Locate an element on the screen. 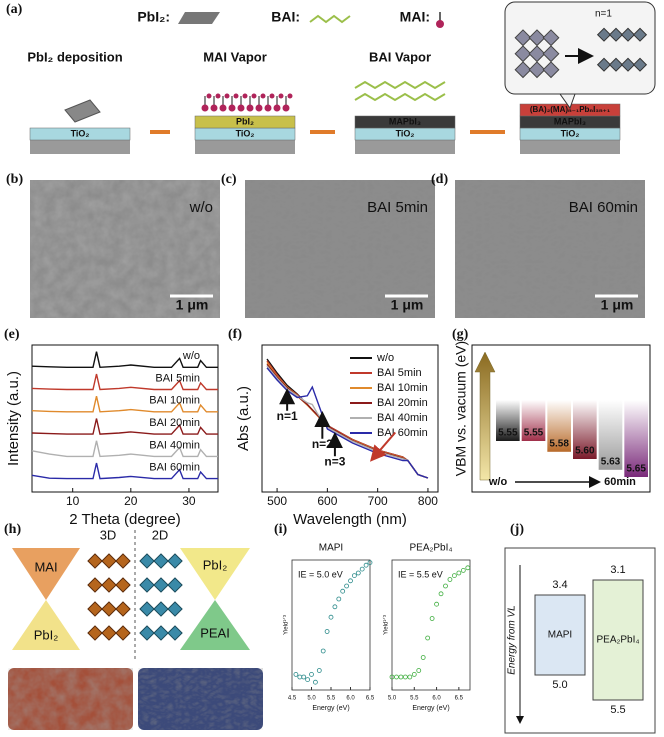 The width and height of the screenshot is (664, 737). mai-icon is located at coordinates (440, 24).